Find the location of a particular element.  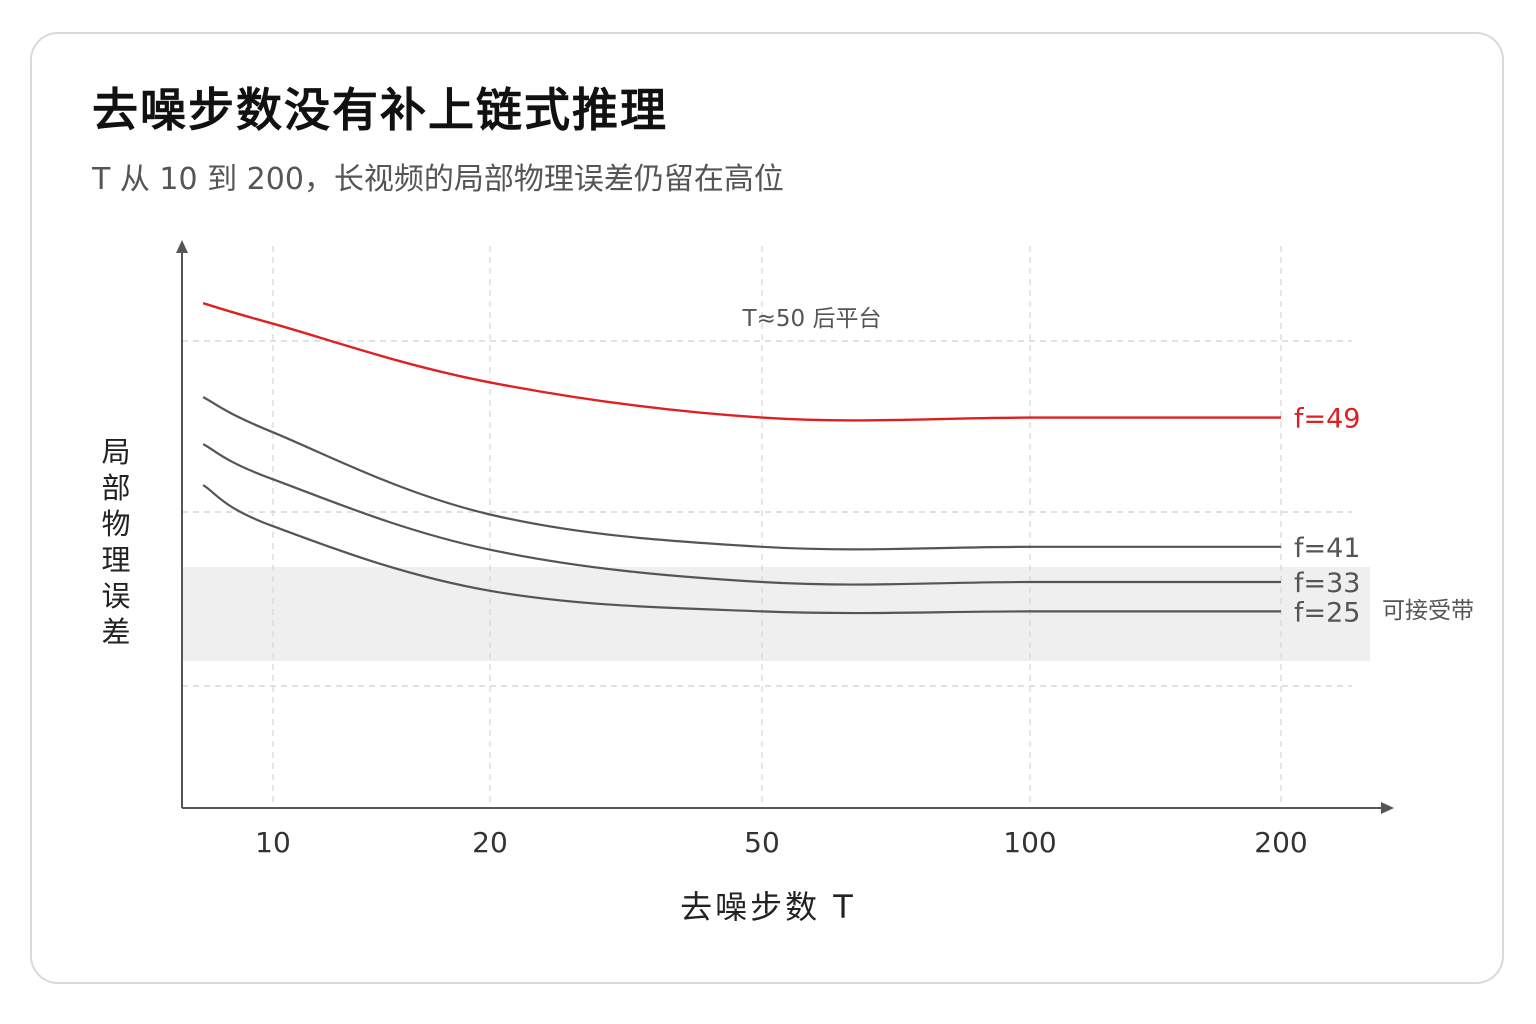

series-label-f-33: f=33 is located at coordinates (1327, 583).